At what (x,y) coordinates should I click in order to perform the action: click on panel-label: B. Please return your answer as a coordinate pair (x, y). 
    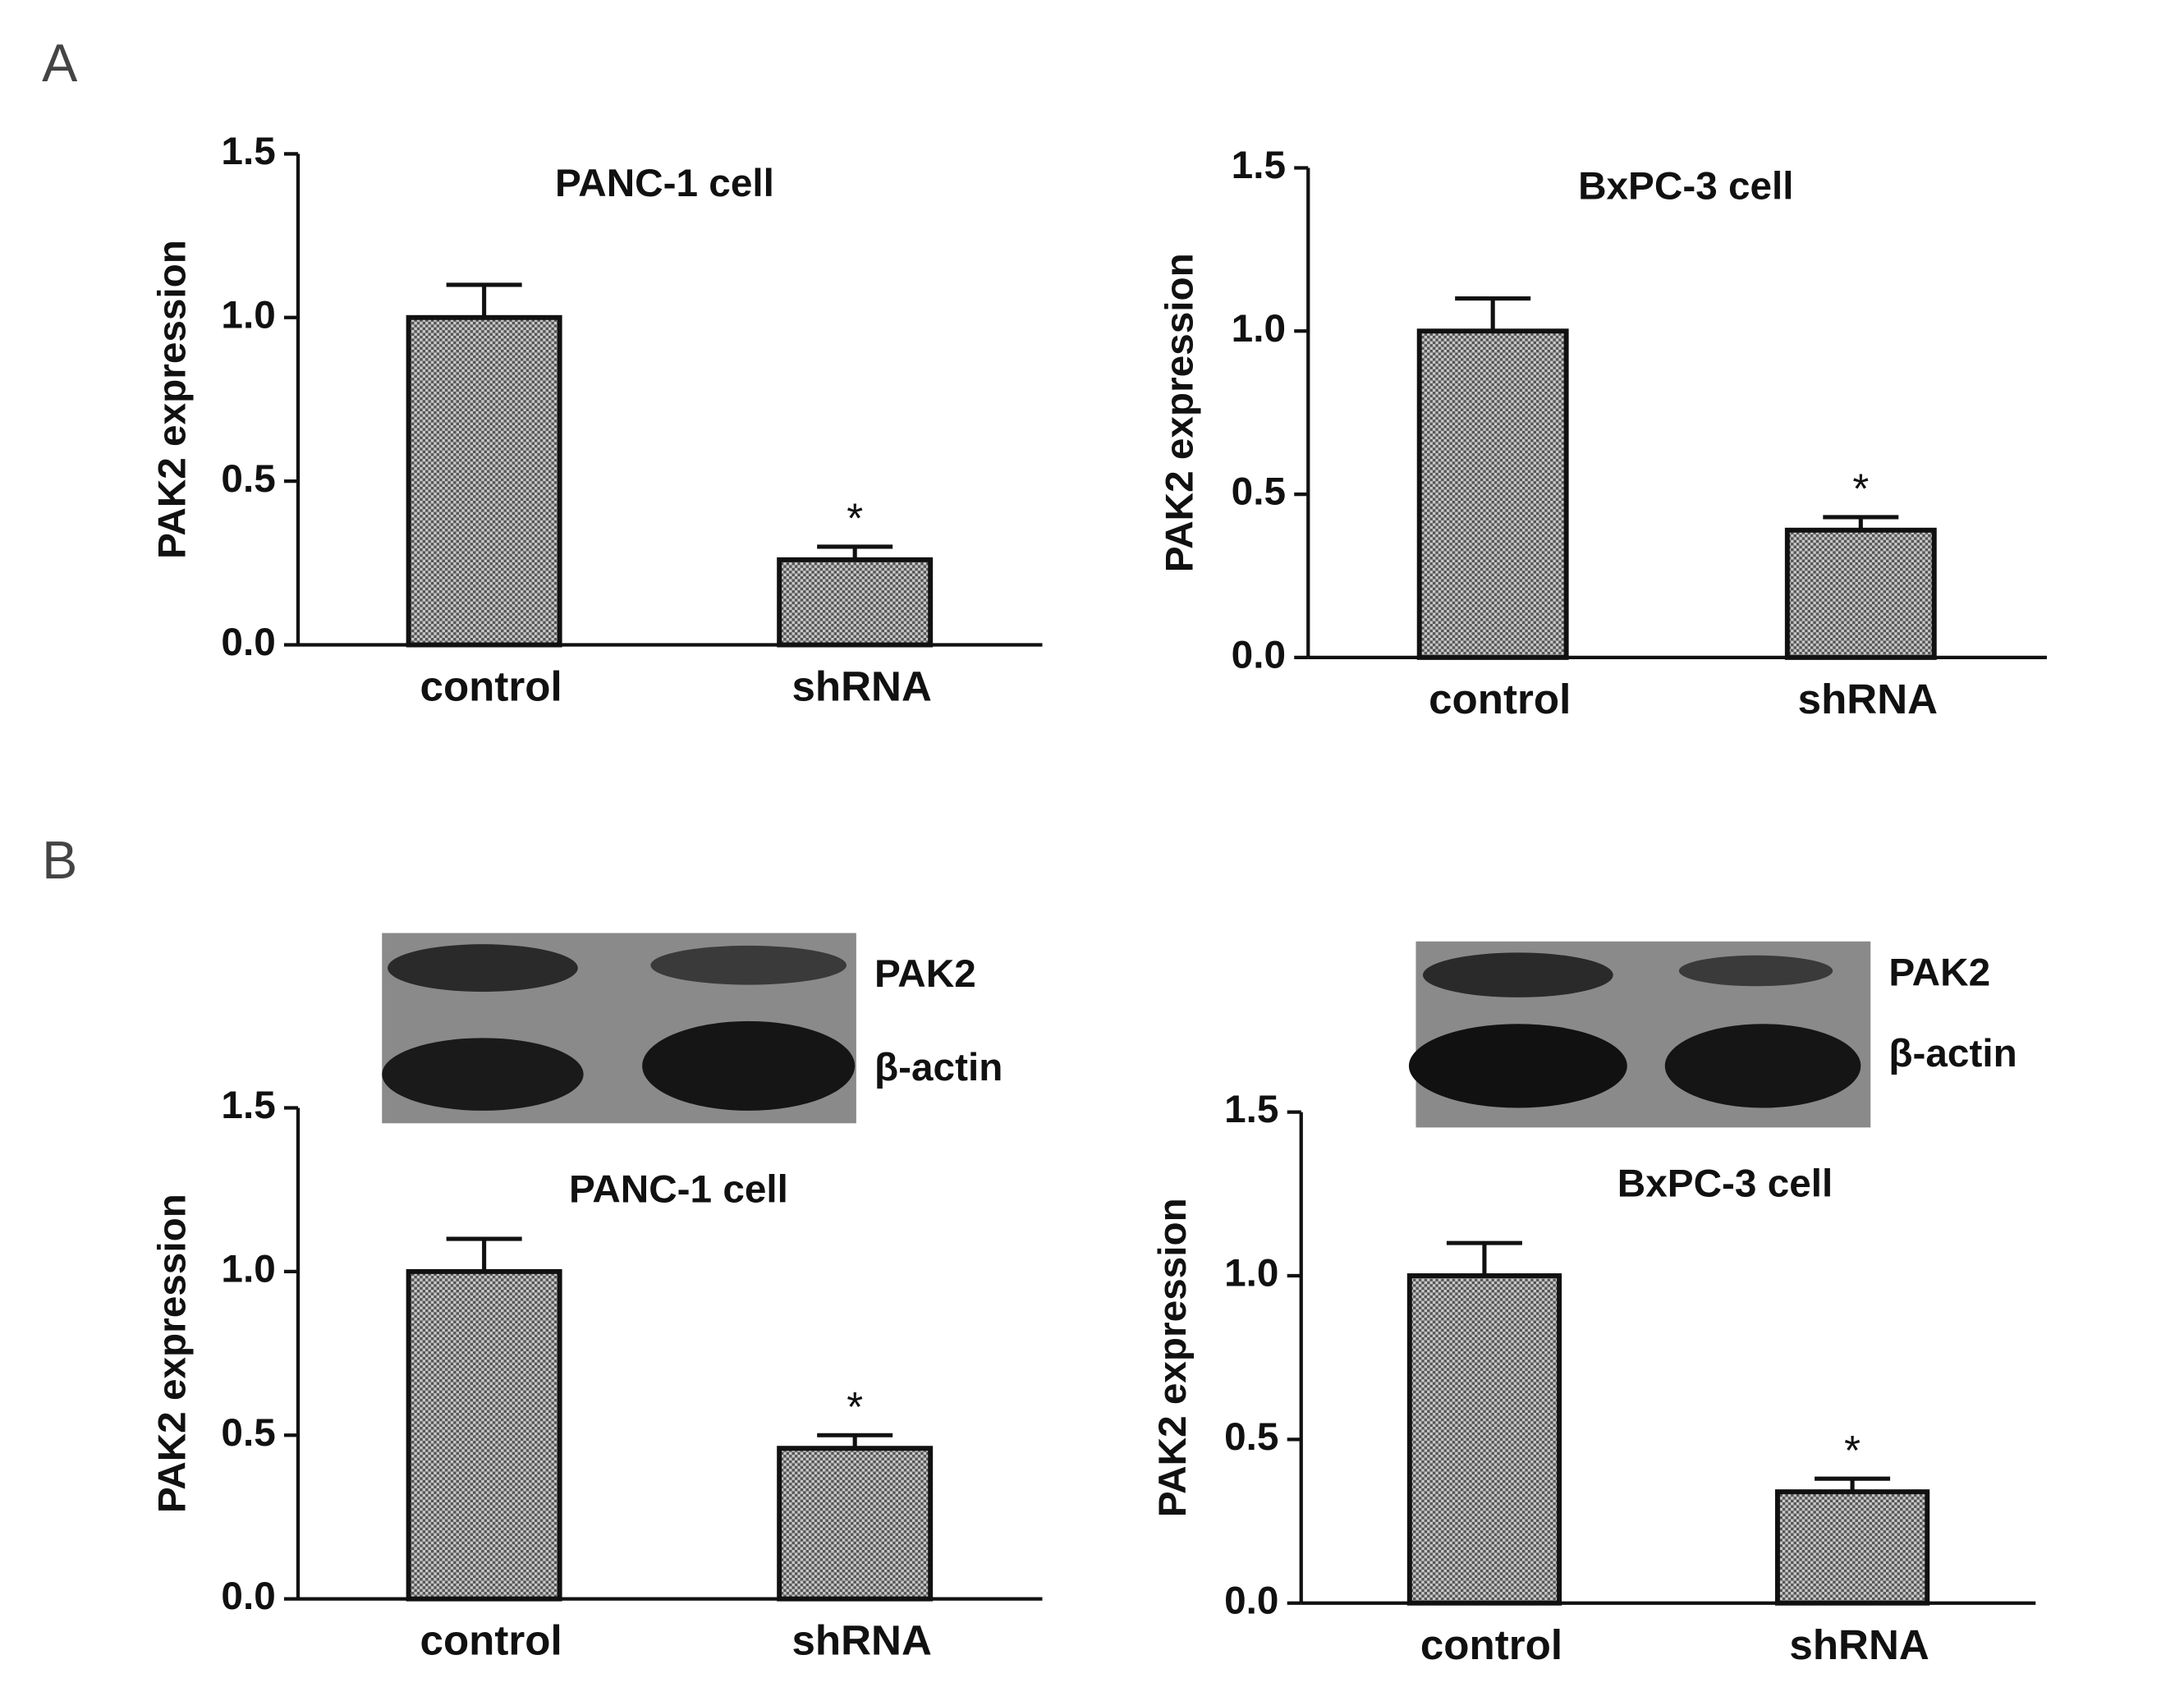
    Looking at the image, I should click on (59, 860).